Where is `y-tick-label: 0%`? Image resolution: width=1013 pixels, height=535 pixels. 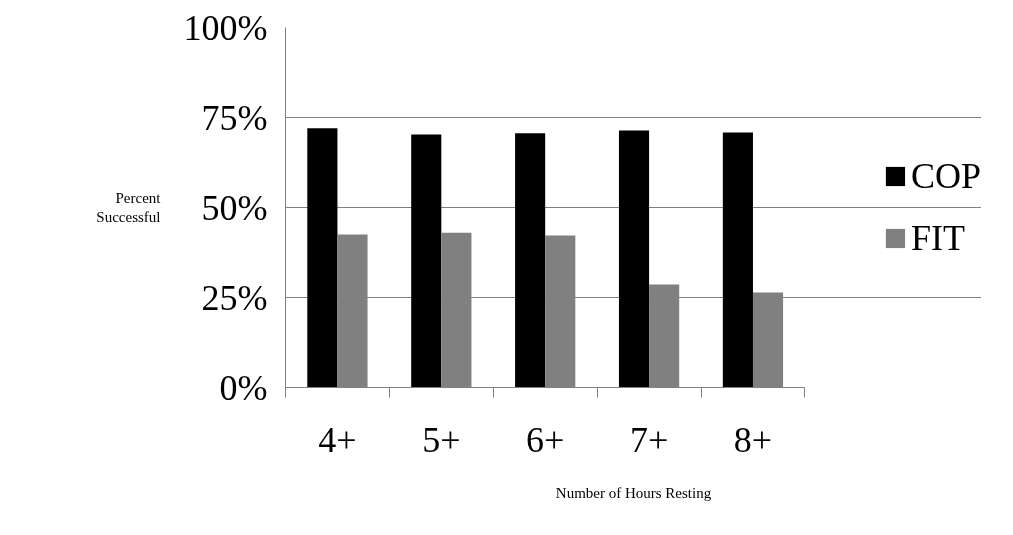 y-tick-label: 0% is located at coordinates (243, 387).